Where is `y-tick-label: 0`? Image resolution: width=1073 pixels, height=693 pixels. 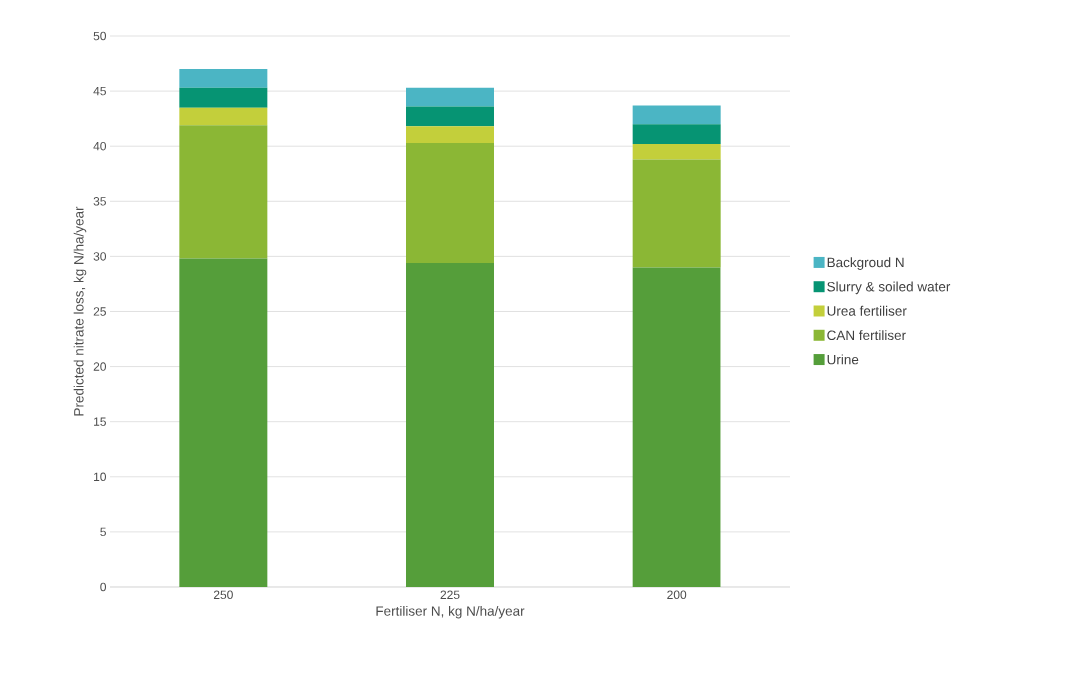
y-tick-label: 0 is located at coordinates (103, 587).